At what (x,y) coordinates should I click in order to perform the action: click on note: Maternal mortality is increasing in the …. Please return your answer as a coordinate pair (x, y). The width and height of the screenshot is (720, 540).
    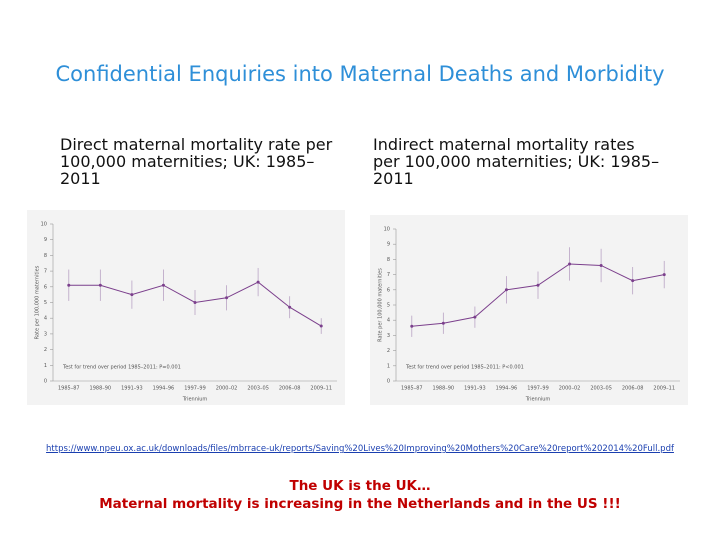
    Looking at the image, I should click on (360, 504).